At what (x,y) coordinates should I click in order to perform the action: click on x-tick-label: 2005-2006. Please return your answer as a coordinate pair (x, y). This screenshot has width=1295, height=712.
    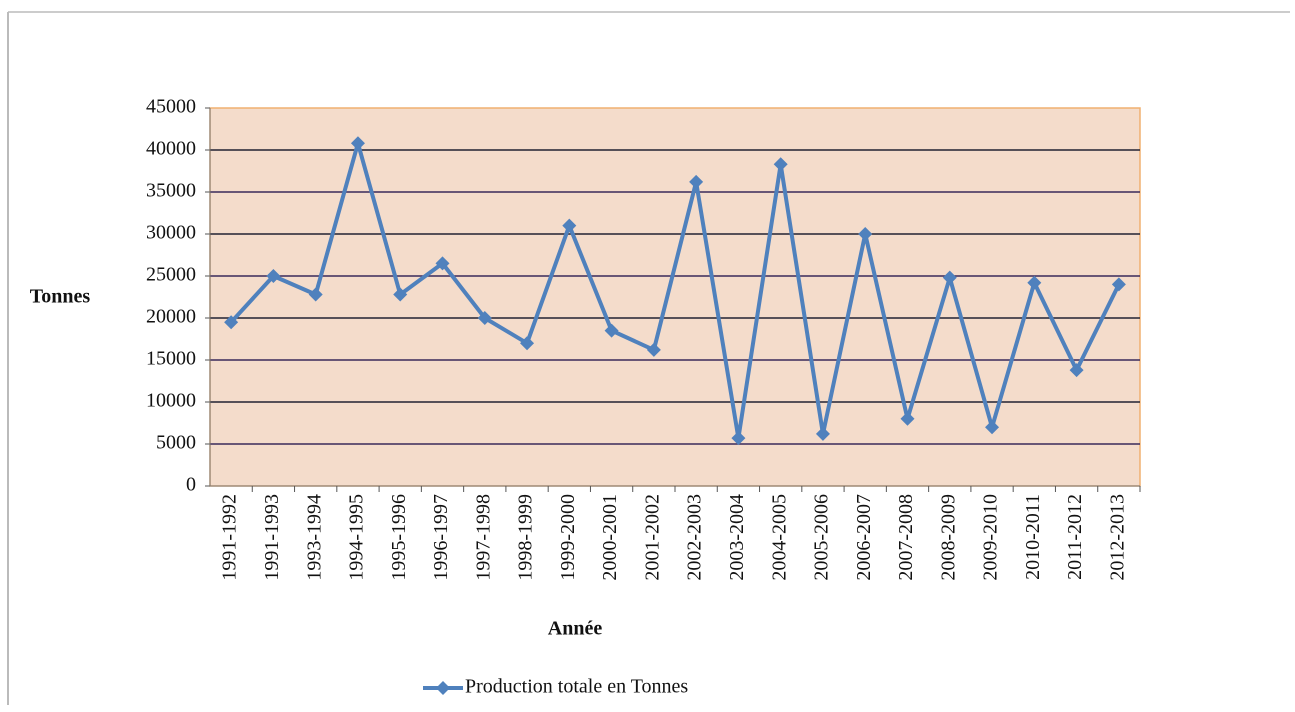
    Looking at the image, I should click on (822, 537).